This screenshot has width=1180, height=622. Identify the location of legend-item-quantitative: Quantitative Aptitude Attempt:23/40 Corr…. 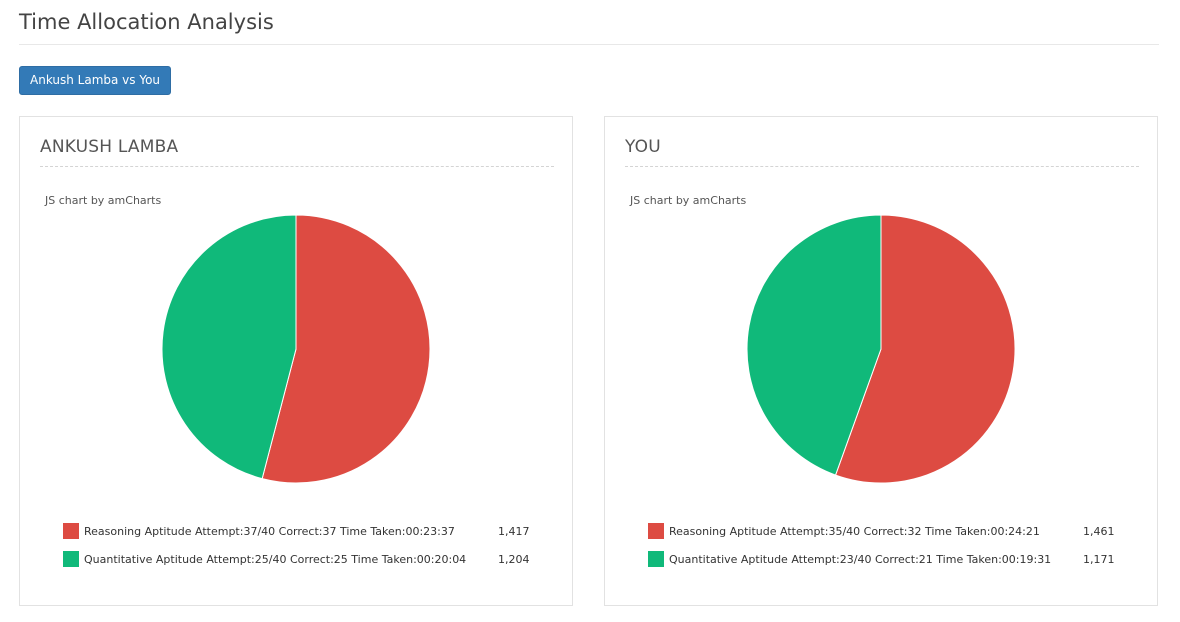
(888, 565).